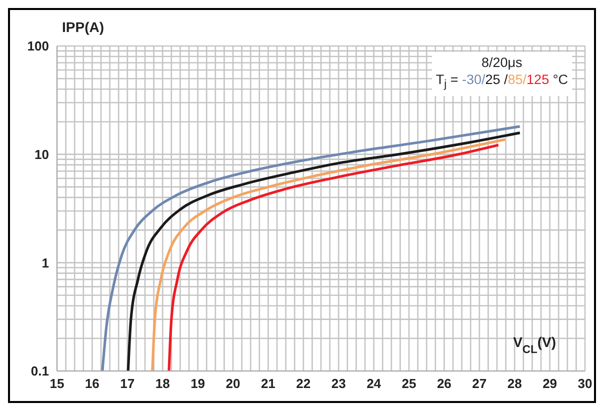 The image size is (604, 411). Describe the element at coordinates (538, 79) in the screenshot. I see `text: 125` at that location.